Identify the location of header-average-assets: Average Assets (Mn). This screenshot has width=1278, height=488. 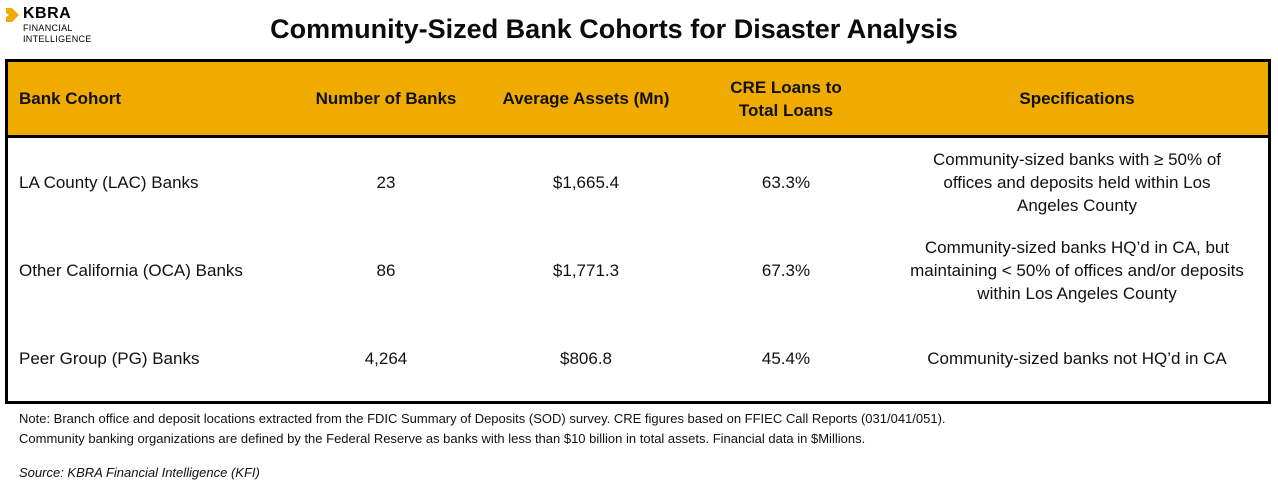
(586, 98).